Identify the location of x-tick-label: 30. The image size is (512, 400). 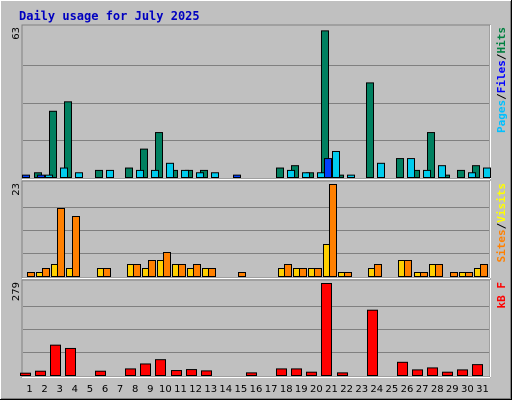
(467, 389).